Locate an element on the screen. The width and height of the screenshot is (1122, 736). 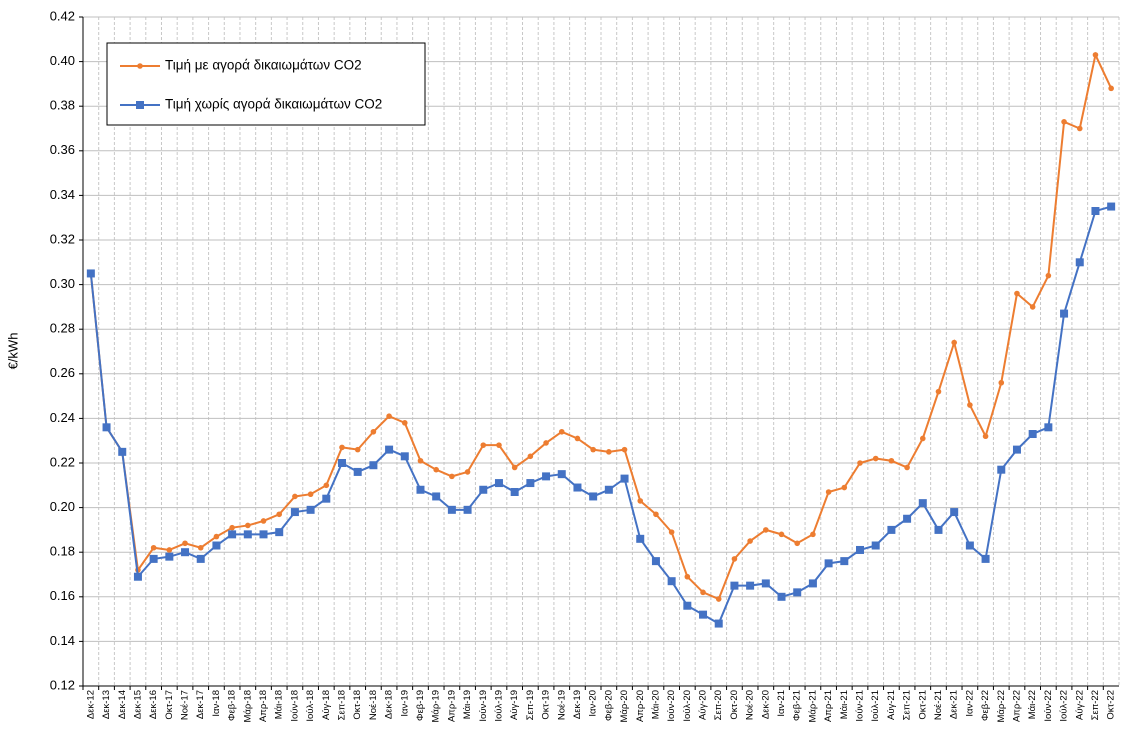
x-tick-label: Ιούλ-21 is located at coordinates (875, 706).